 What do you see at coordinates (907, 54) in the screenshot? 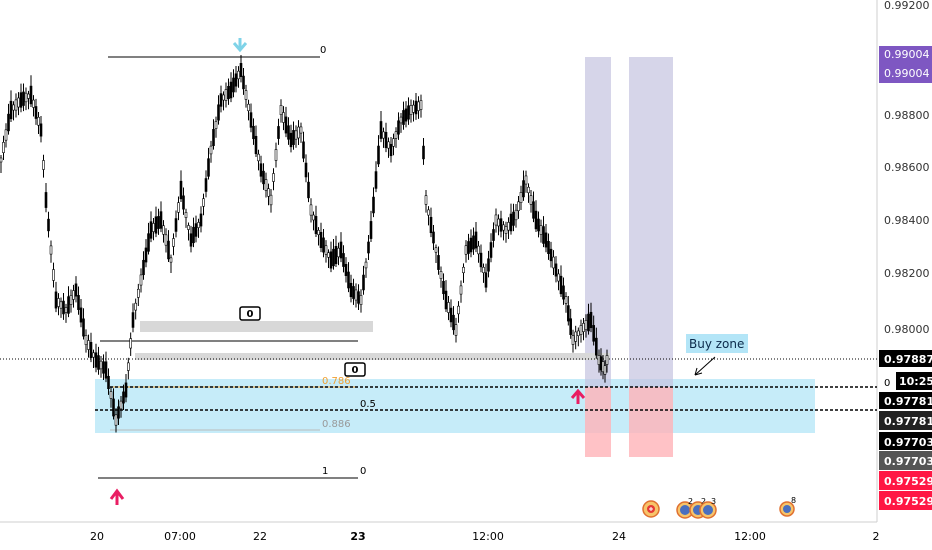
I see `price-tag-label: 0.99004` at bounding box center [907, 54].